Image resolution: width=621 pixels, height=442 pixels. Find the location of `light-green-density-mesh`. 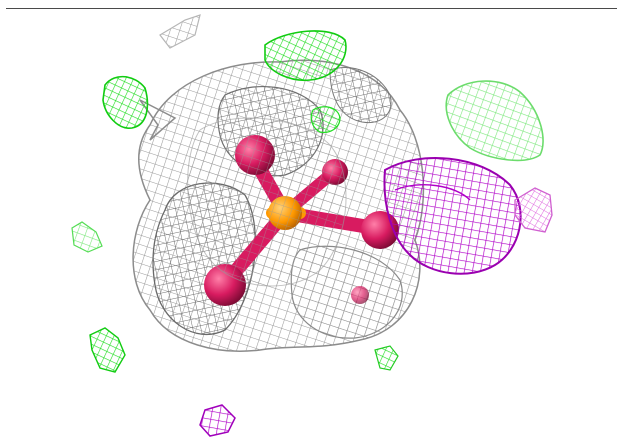

light-green-density-mesh is located at coordinates (494, 121).